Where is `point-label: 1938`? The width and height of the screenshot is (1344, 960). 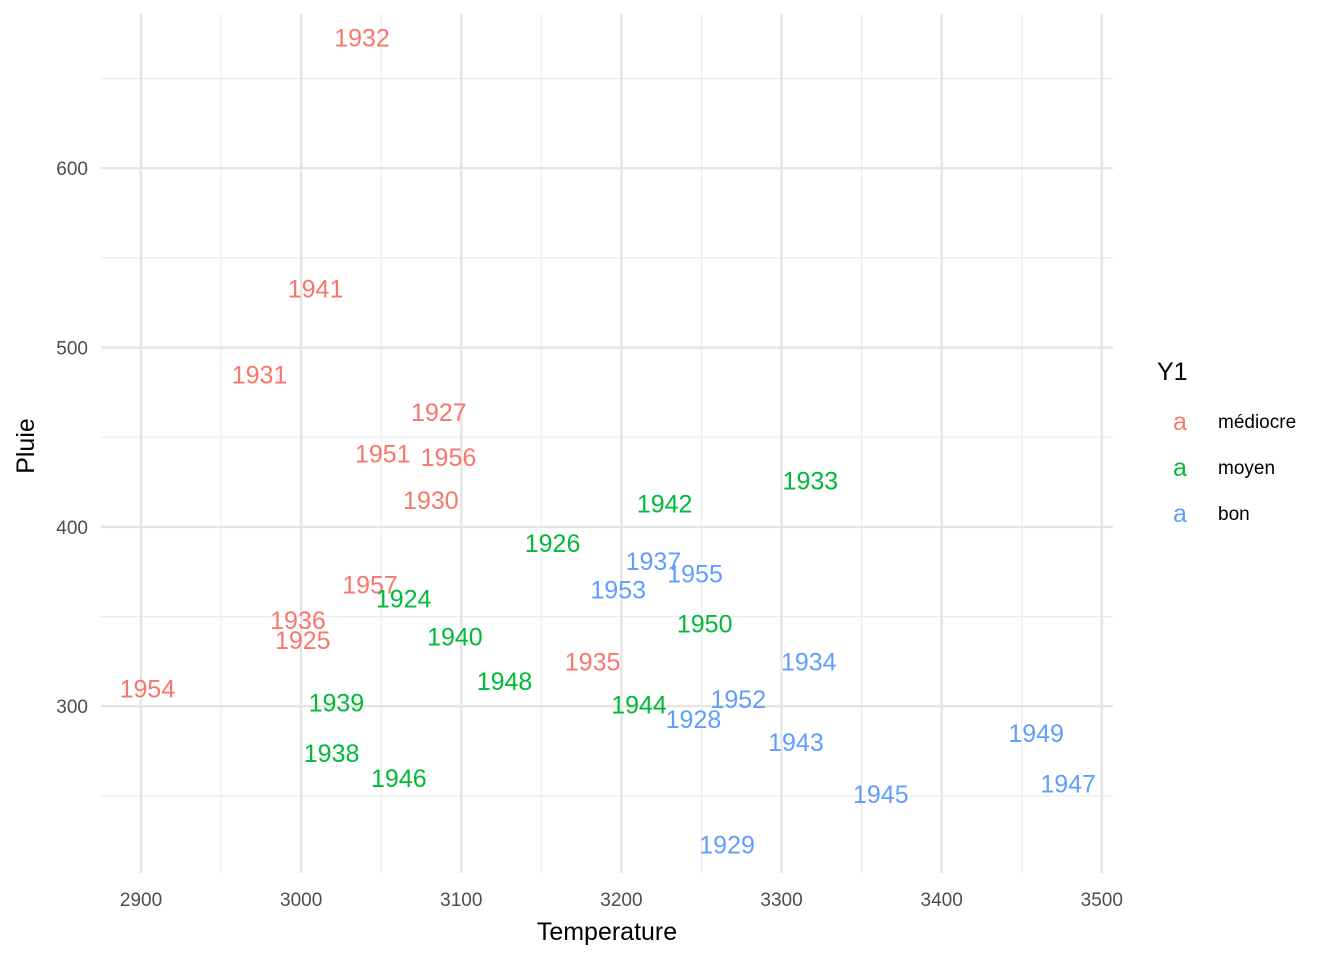 point-label: 1938 is located at coordinates (332, 754).